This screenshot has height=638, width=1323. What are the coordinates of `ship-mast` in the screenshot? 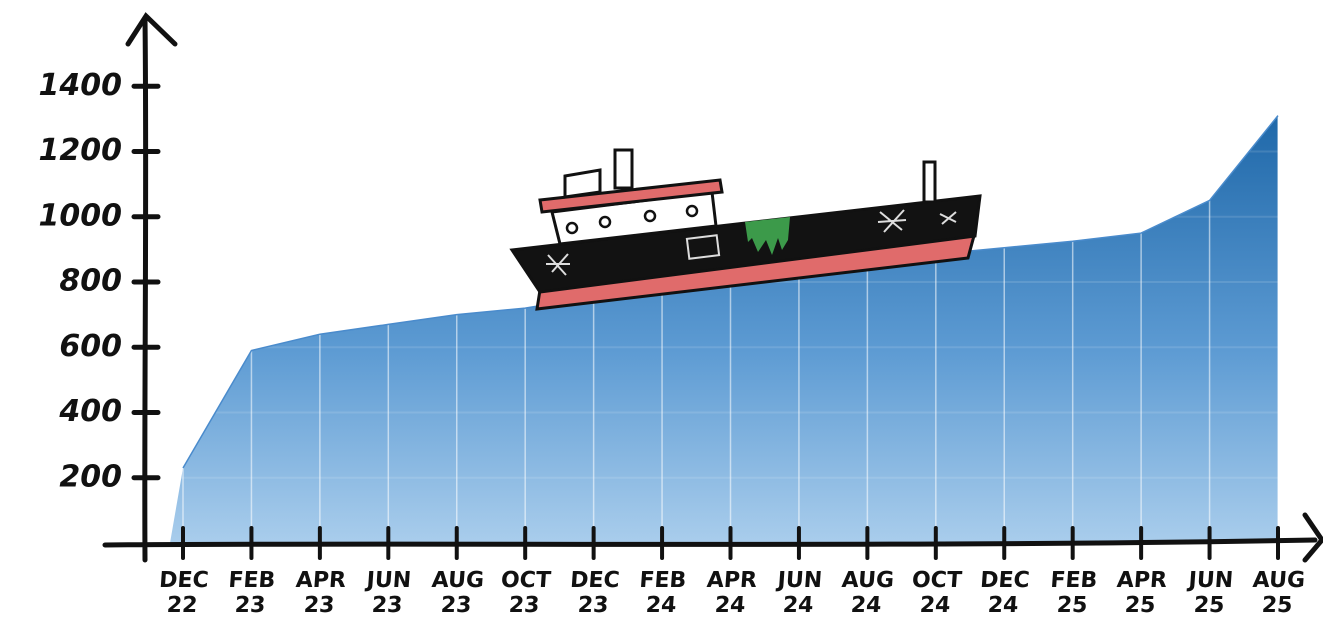 It's located at (929, 182).